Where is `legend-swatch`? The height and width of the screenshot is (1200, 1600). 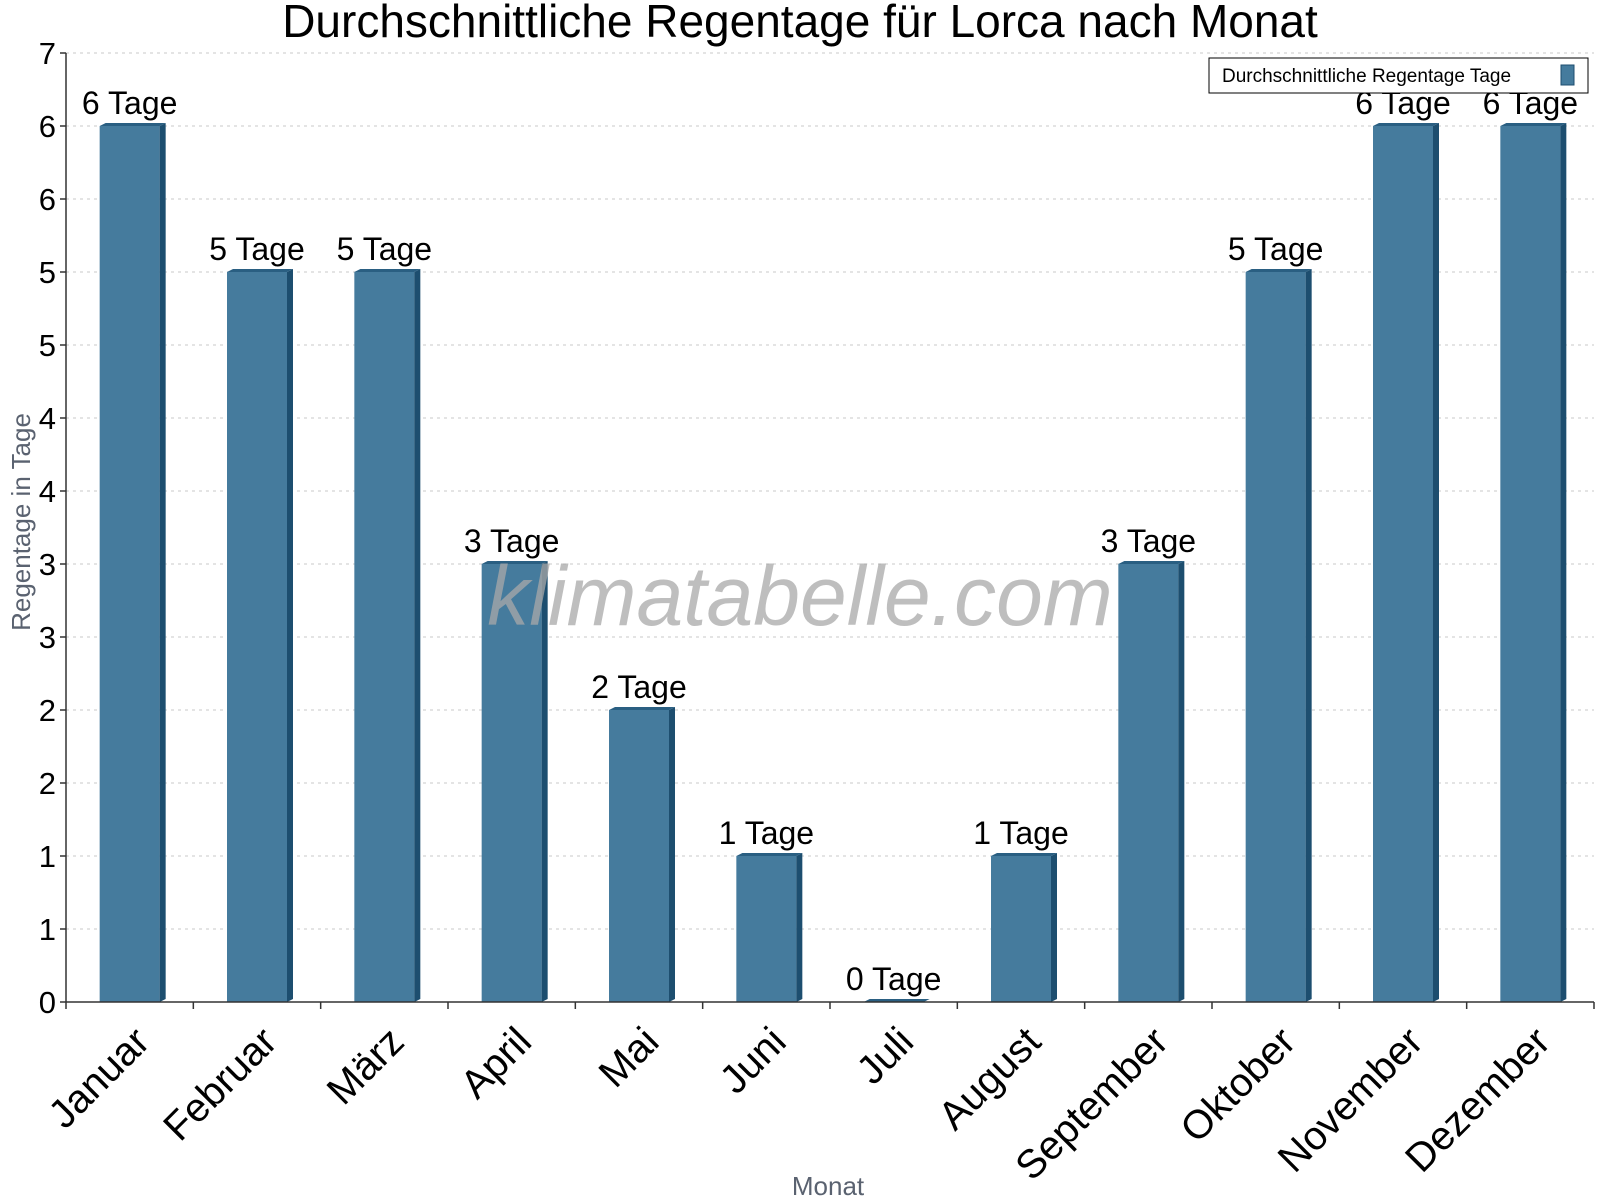
legend-swatch is located at coordinates (1567, 75).